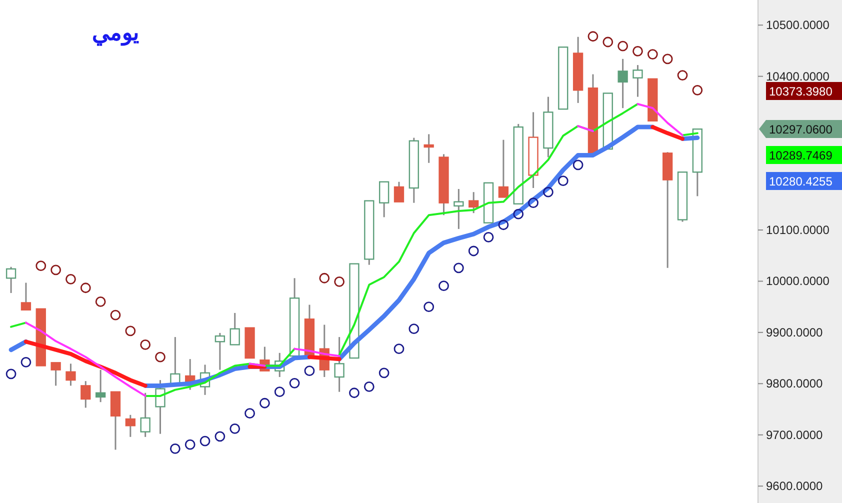  I want to click on y-tick-label: 10000.0000, so click(798, 281).